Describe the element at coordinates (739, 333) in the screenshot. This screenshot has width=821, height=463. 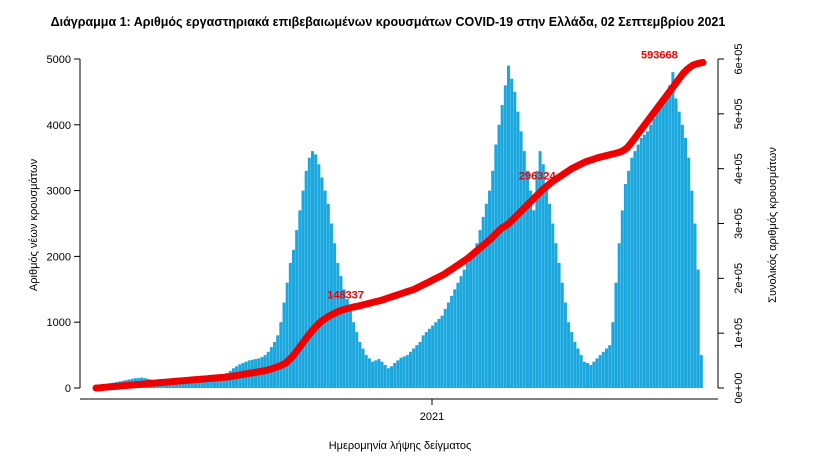
I see `right-tick-label: 1e+05` at that location.